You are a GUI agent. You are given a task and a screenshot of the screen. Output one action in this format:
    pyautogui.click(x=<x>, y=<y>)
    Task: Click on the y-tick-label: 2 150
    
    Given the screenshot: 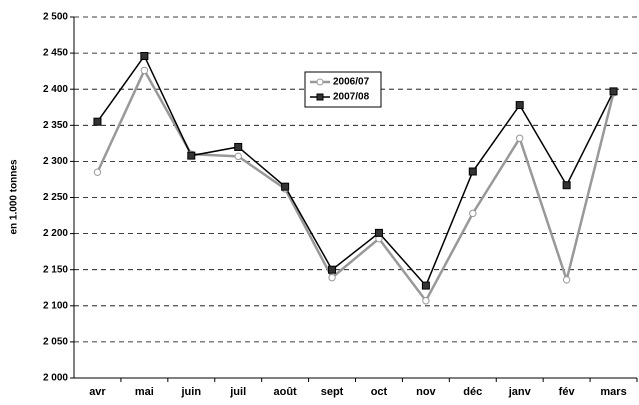 What is the action you would take?
    pyautogui.click(x=55, y=269)
    